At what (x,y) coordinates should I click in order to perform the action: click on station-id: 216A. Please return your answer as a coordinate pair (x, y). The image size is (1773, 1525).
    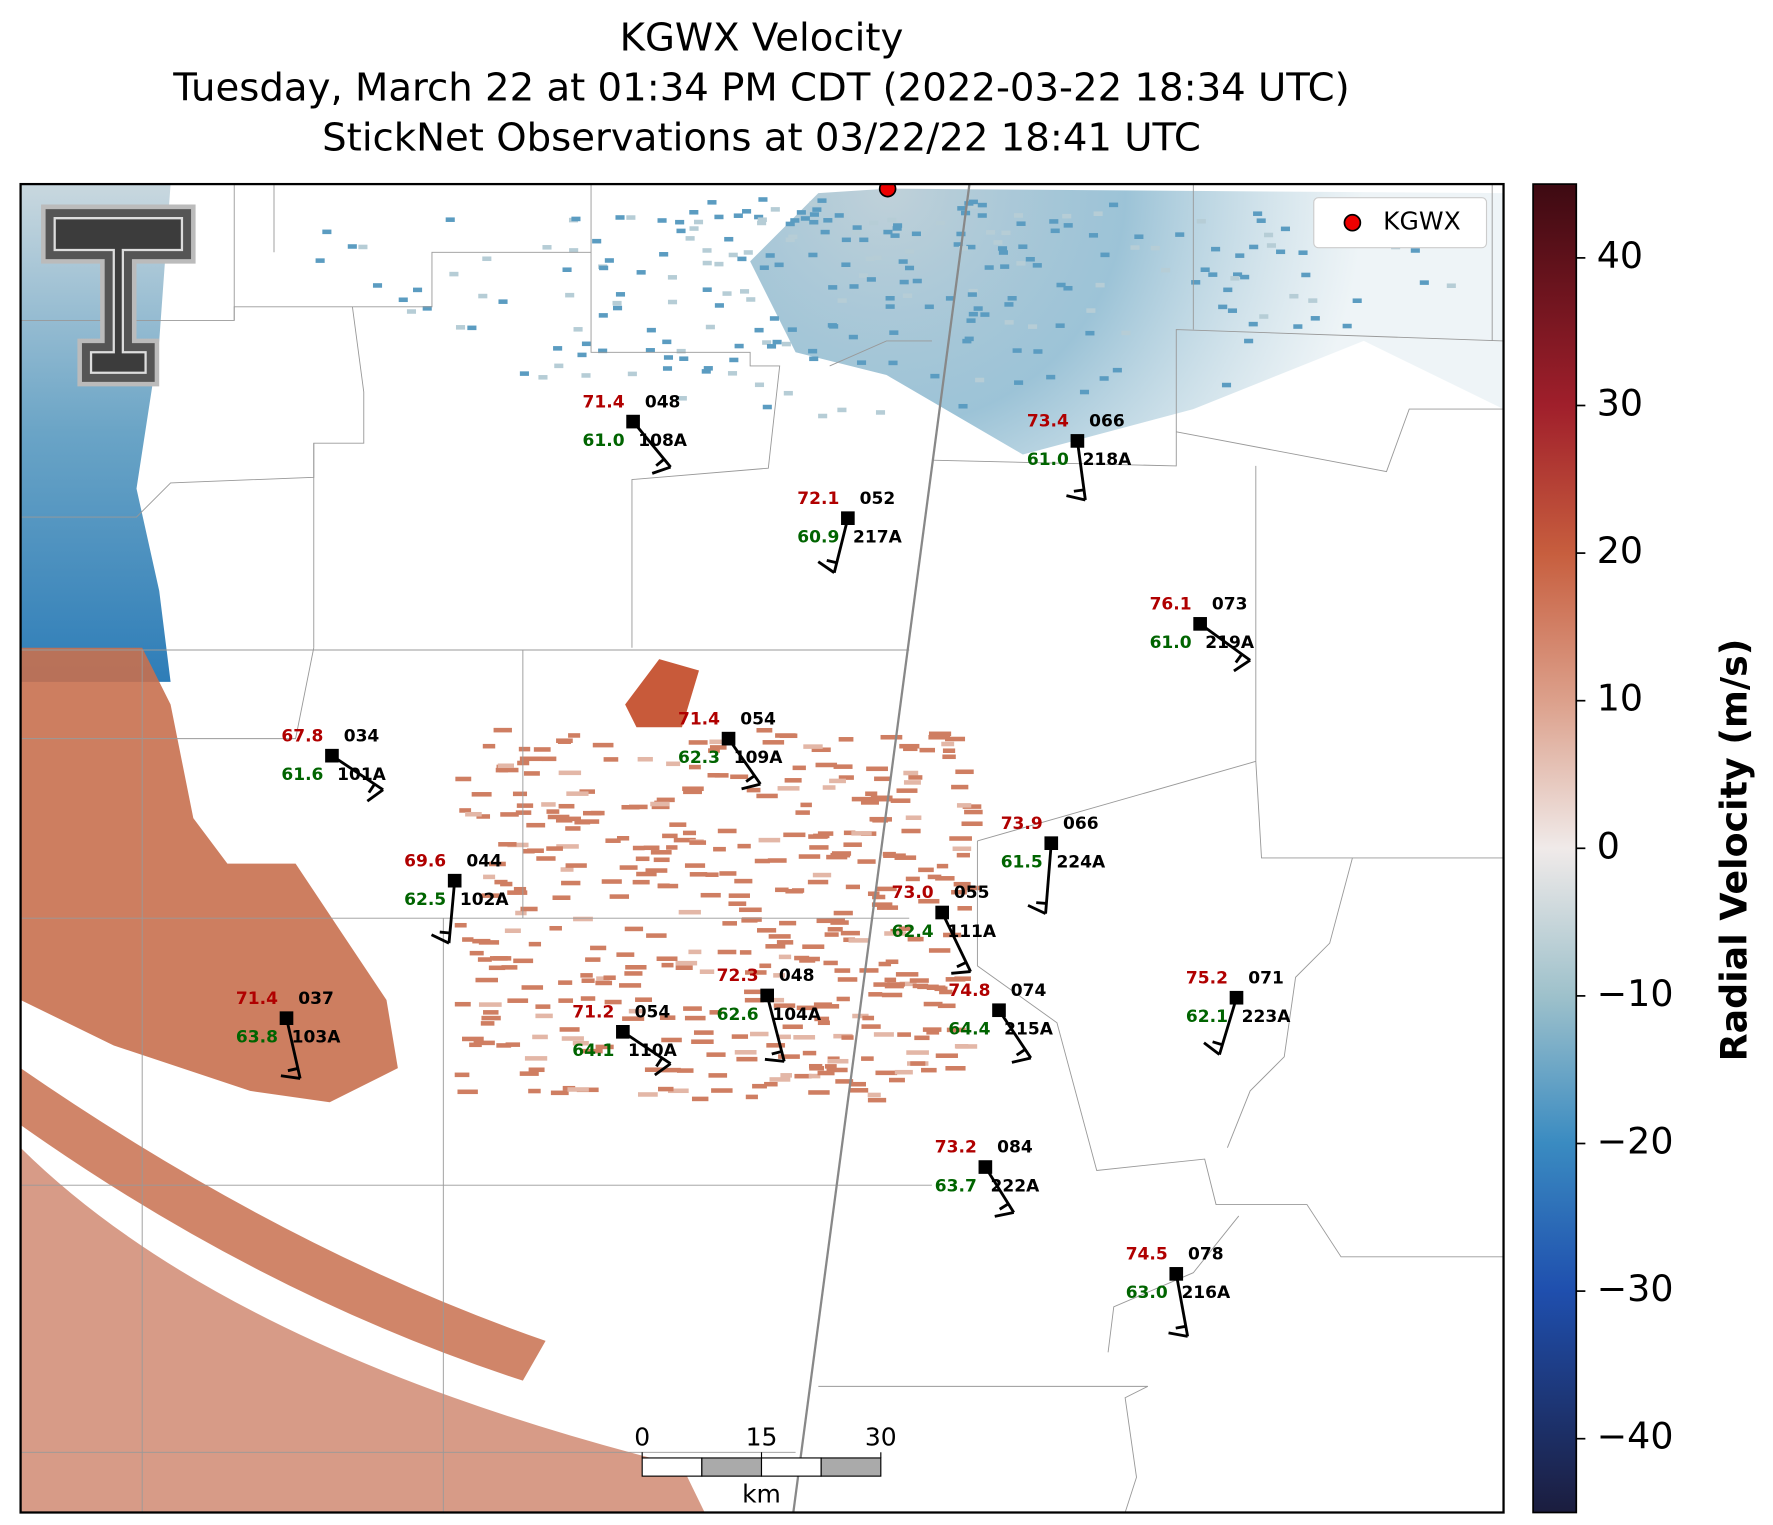
    Looking at the image, I should click on (1206, 1293).